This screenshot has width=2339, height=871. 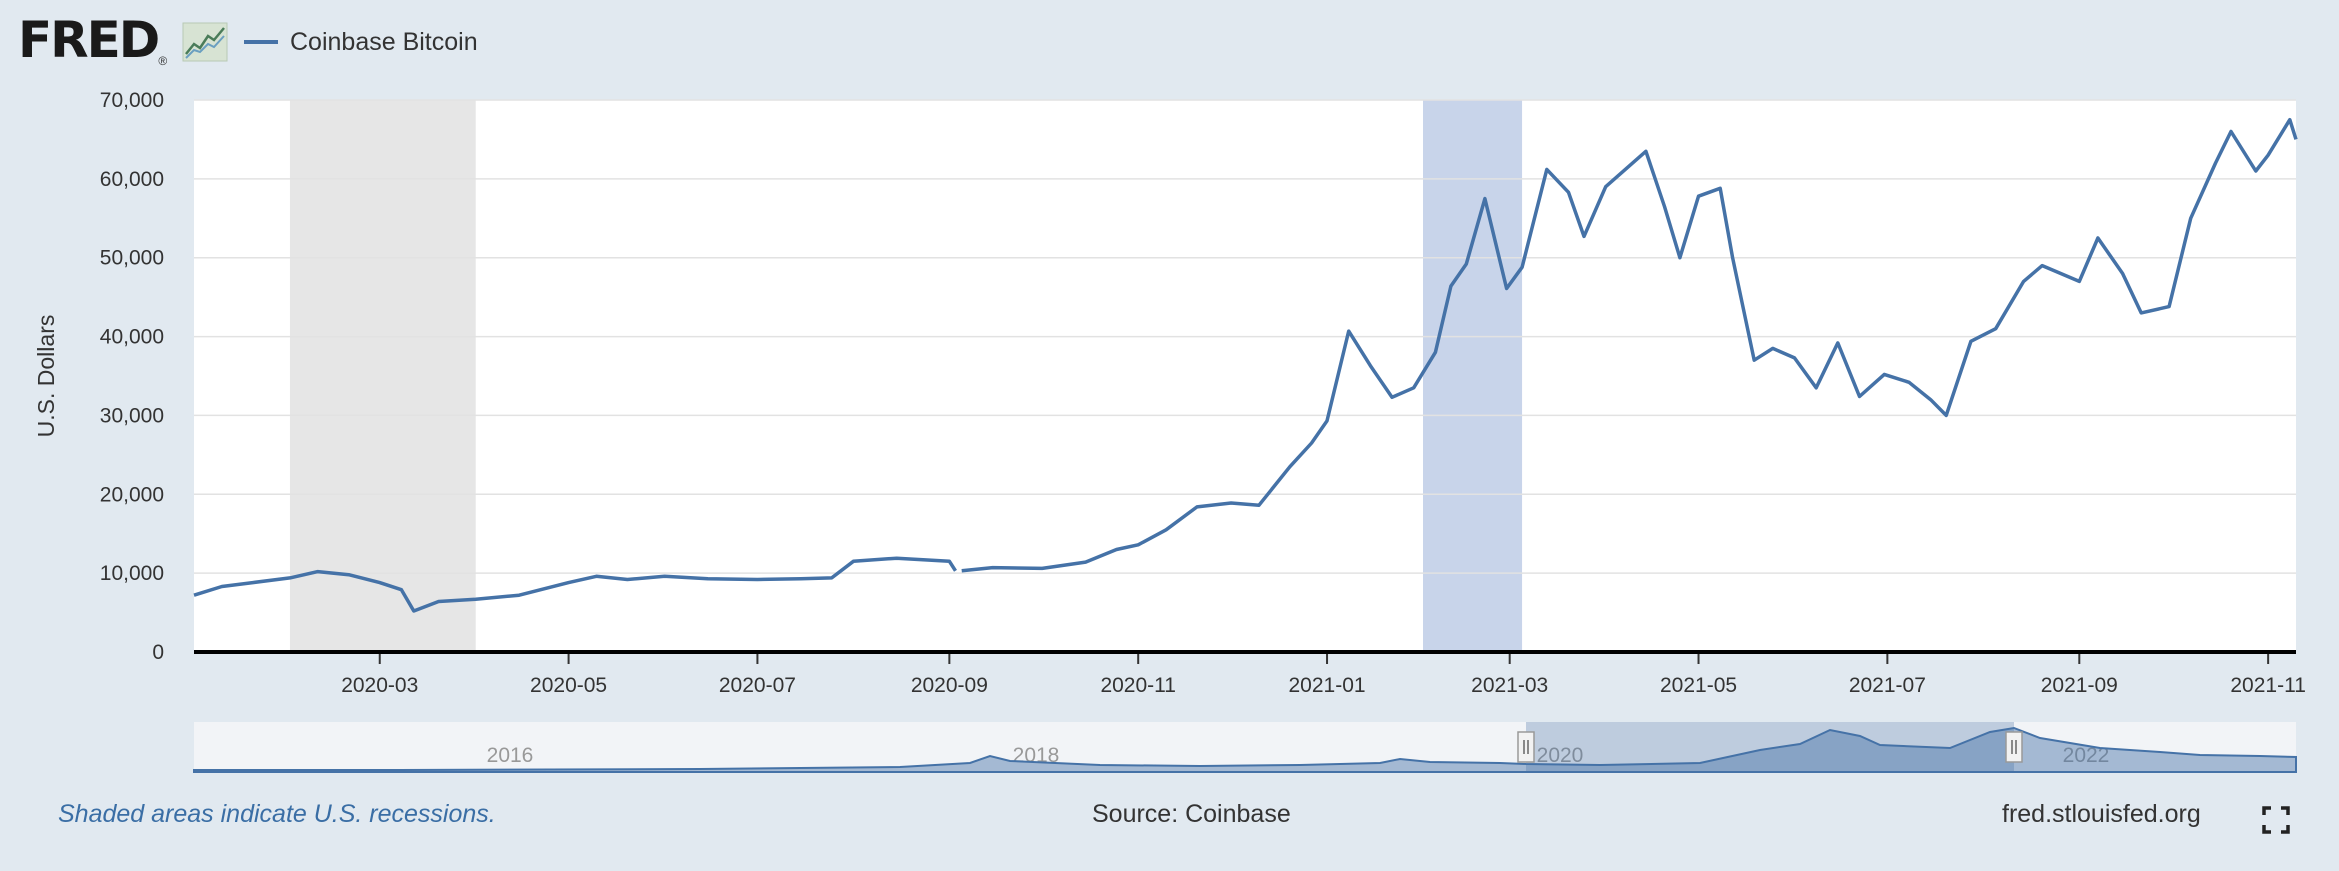 What do you see at coordinates (132, 337) in the screenshot?
I see `y-tick-label: 40,000` at bounding box center [132, 337].